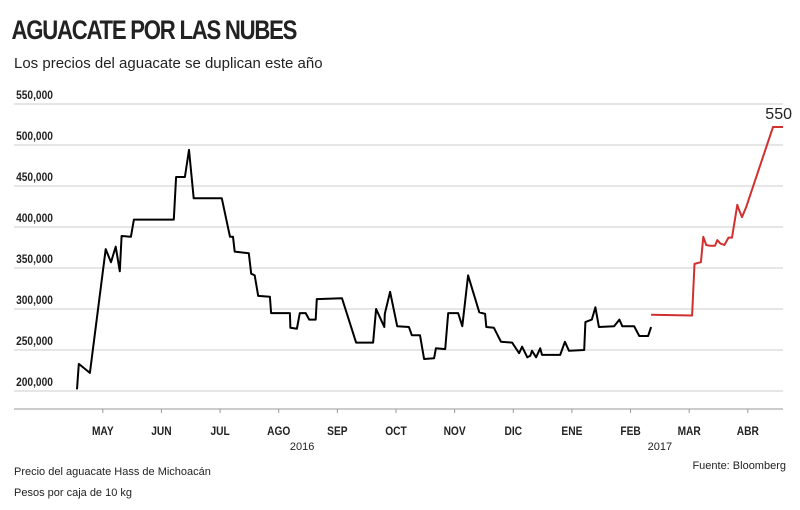  I want to click on x-tick-label: DIC, so click(513, 431).